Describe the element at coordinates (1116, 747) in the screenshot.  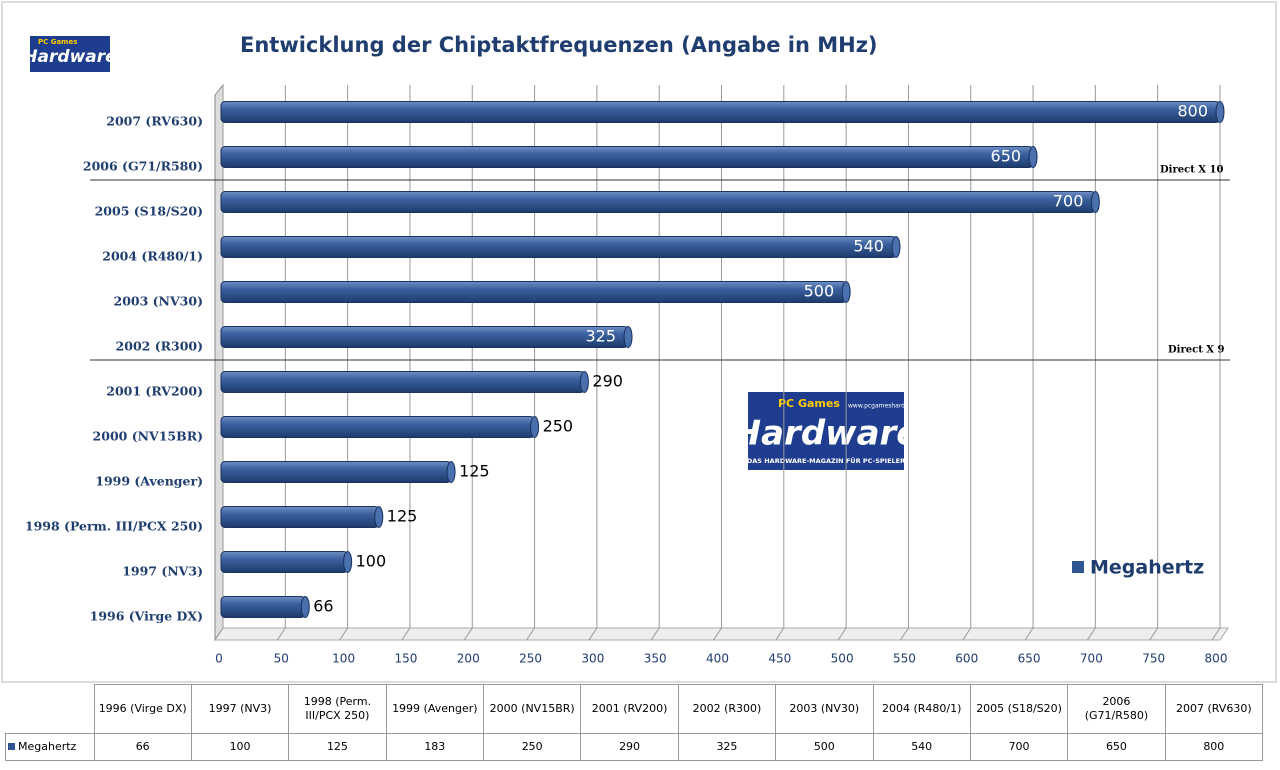
I see `table-cell: 650` at that location.